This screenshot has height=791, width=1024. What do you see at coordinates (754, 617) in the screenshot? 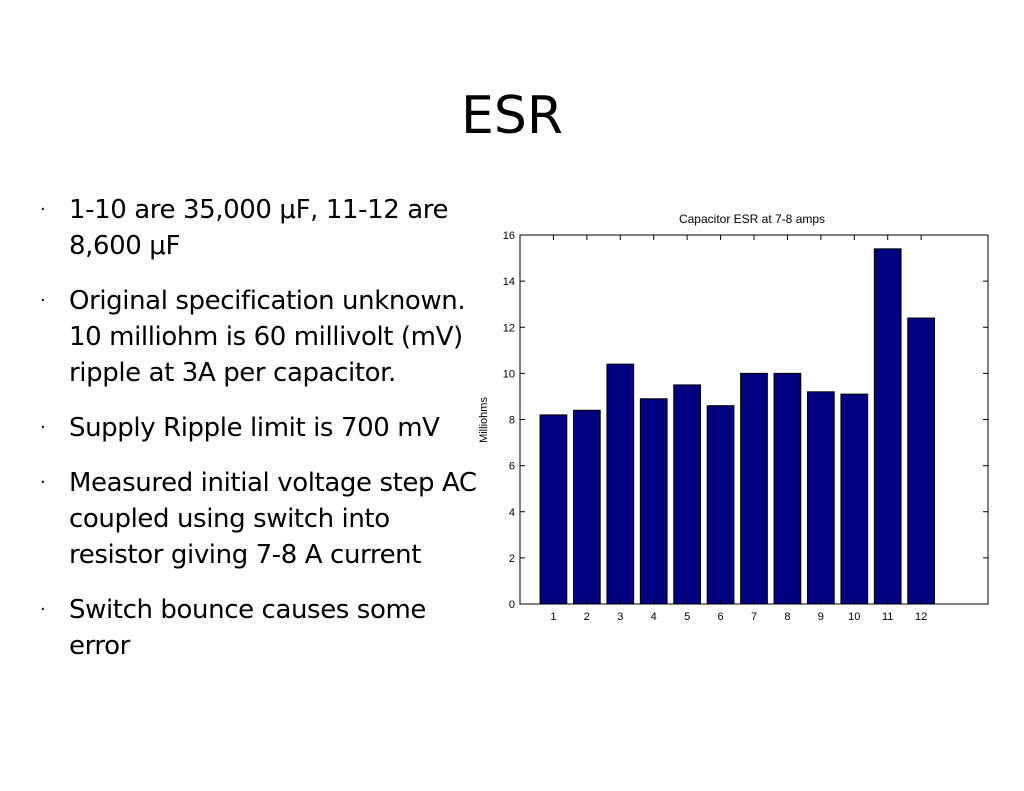
I see `x-tick-label: 7` at bounding box center [754, 617].